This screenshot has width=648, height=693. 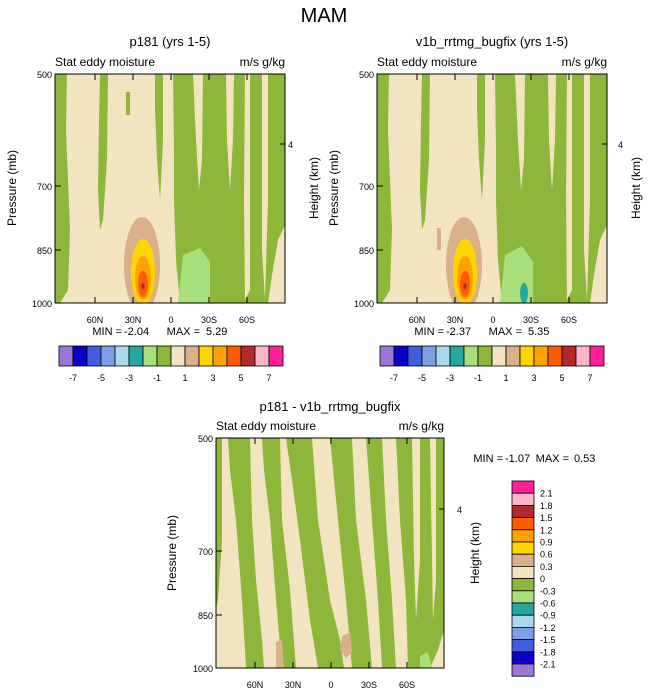 What do you see at coordinates (44, 187) in the screenshot?
I see `panel-1-ytick-700: 700` at bounding box center [44, 187].